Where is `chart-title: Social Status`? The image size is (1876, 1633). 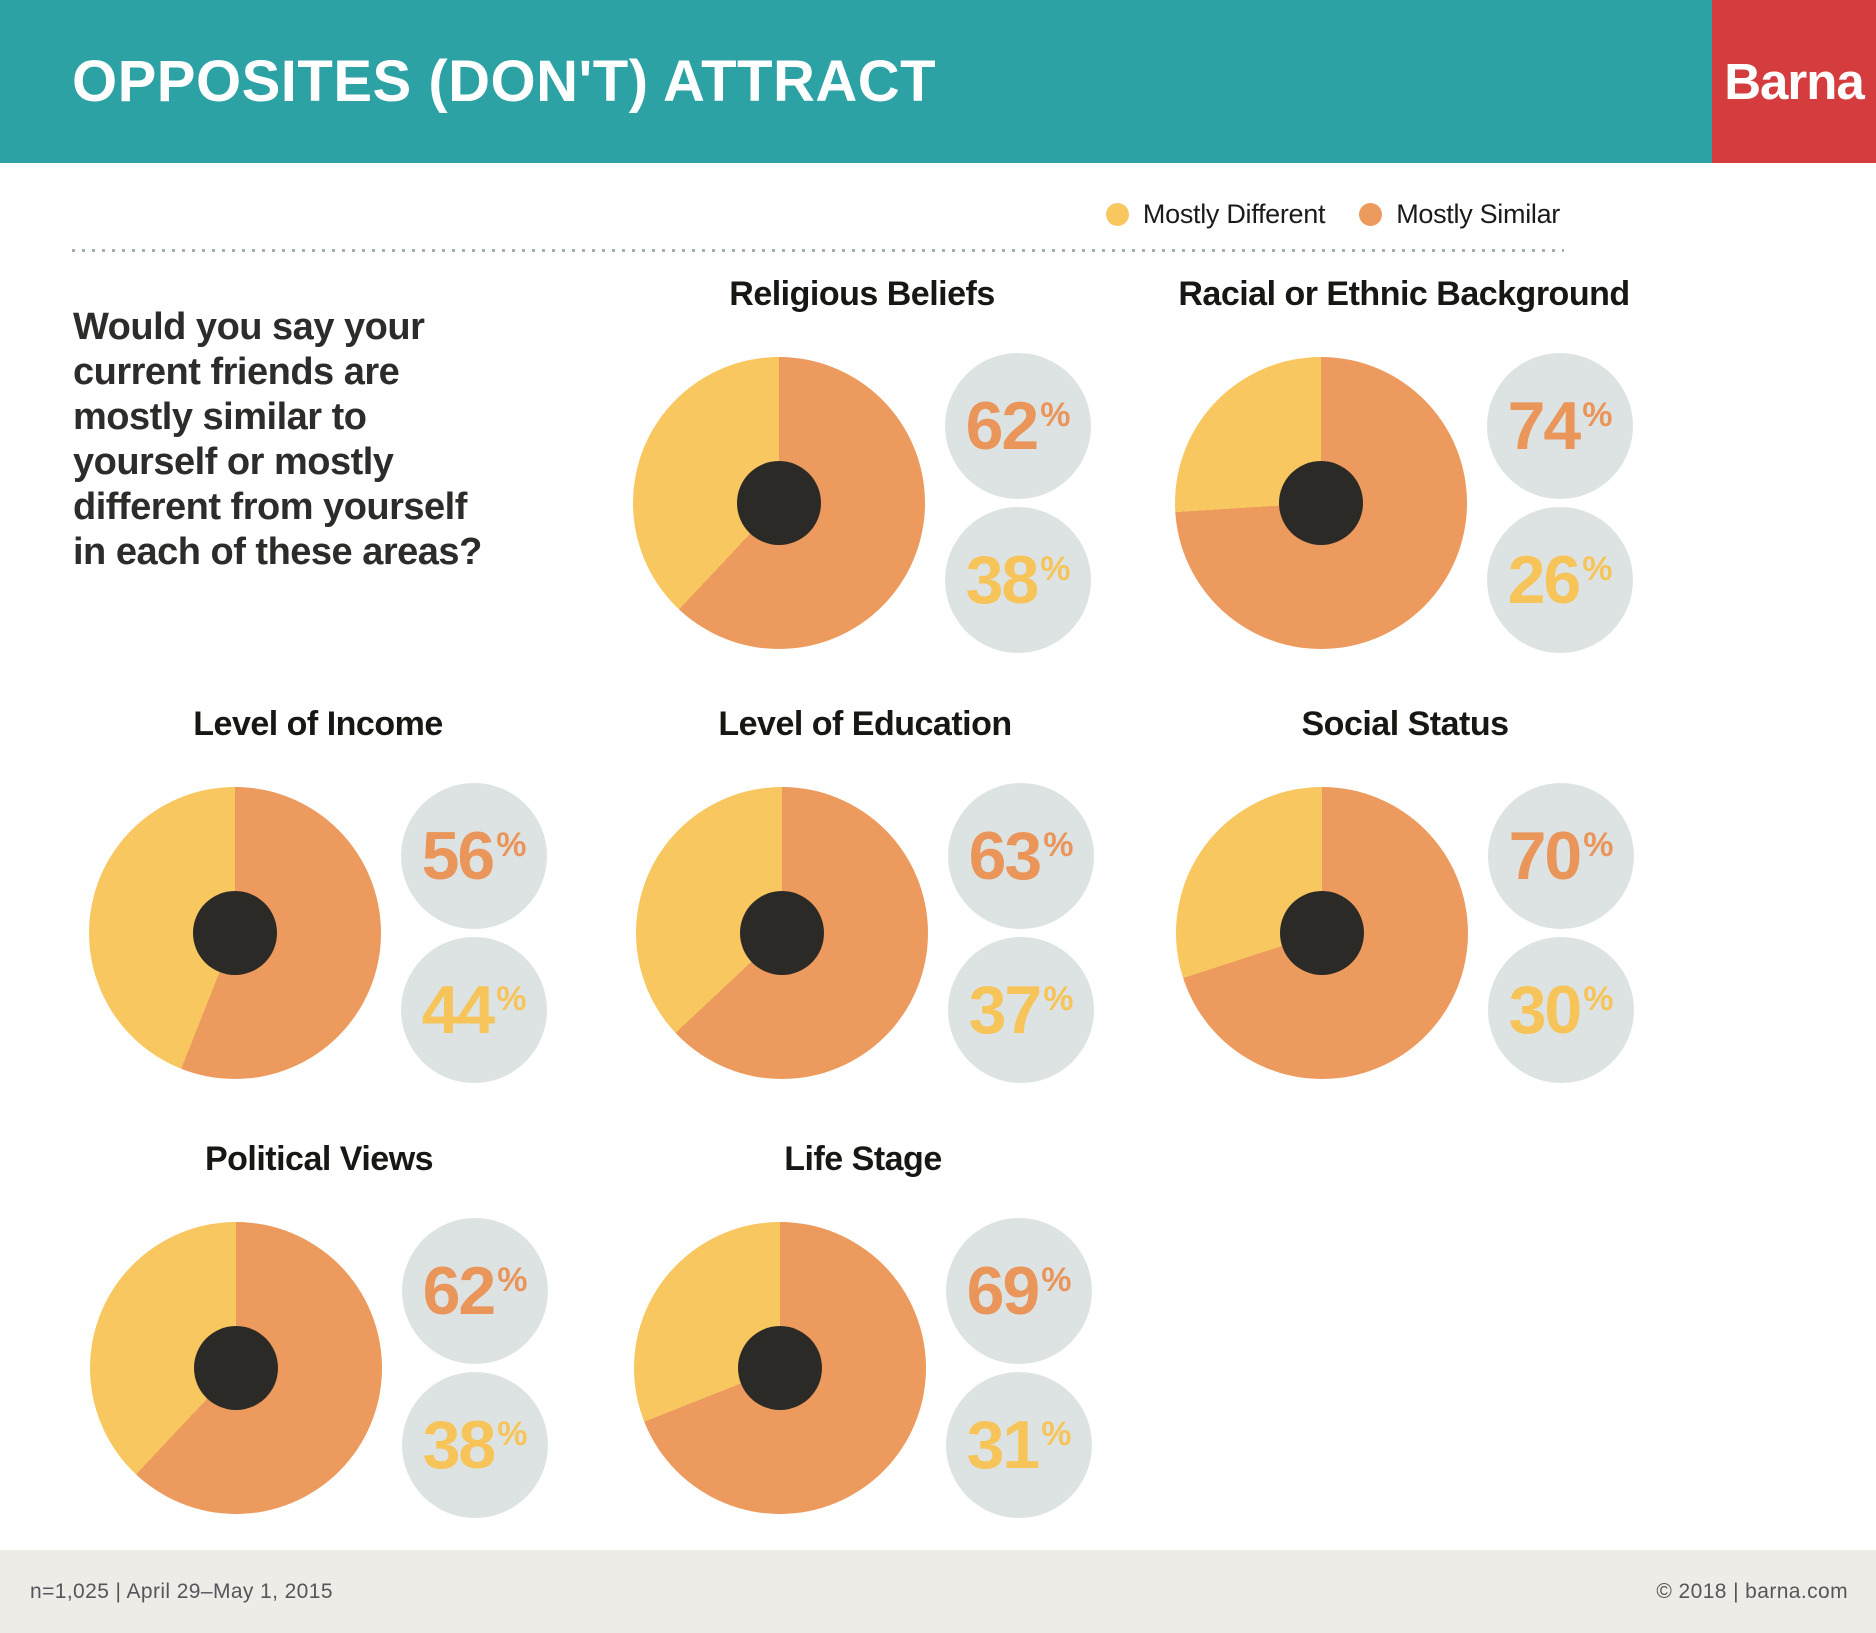 chart-title: Social Status is located at coordinates (1405, 724).